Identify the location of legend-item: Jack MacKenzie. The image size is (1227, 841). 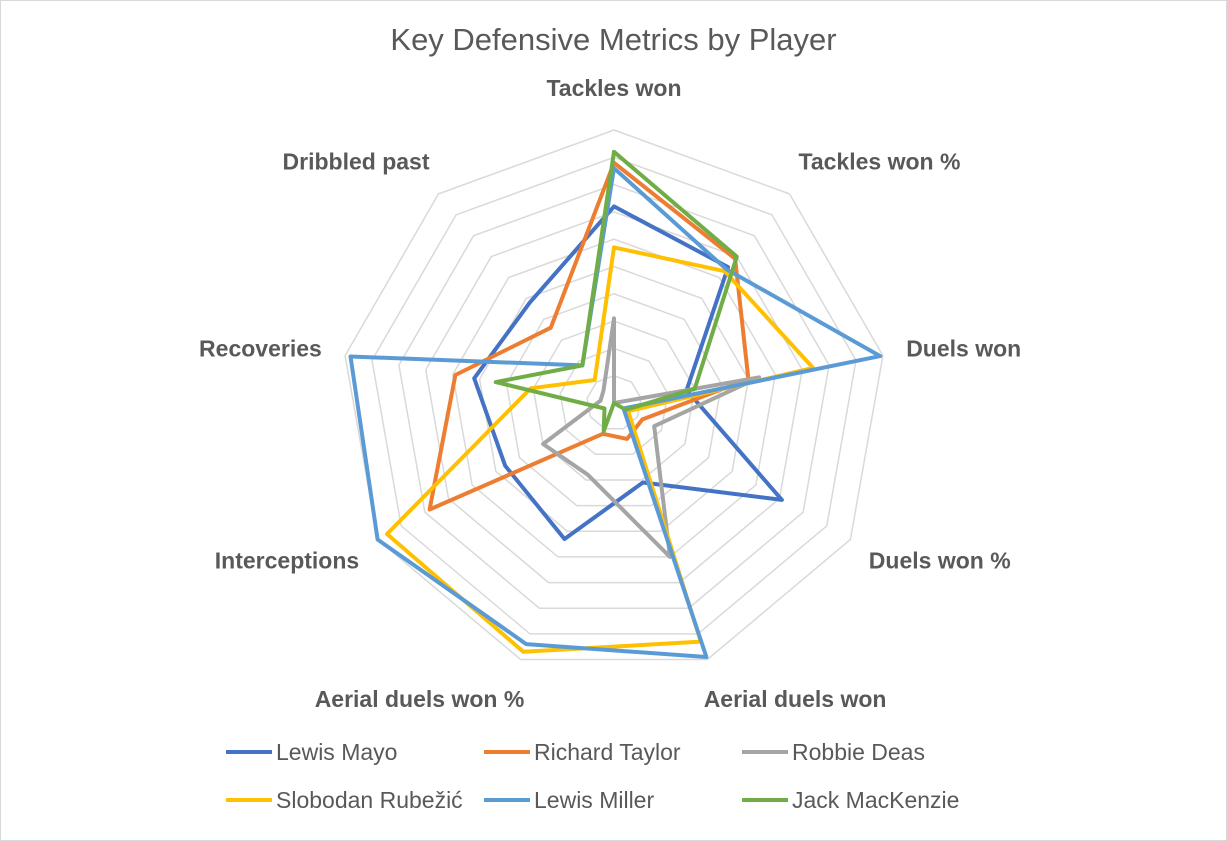
(871, 800).